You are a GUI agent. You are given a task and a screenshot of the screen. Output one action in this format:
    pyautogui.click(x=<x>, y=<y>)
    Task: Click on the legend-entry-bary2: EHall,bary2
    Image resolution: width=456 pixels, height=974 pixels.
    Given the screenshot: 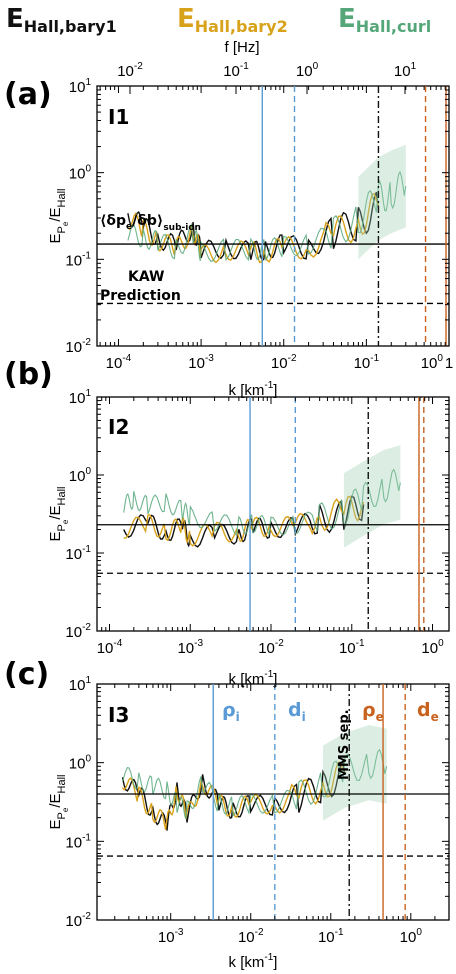 What is the action you would take?
    pyautogui.click(x=232, y=20)
    